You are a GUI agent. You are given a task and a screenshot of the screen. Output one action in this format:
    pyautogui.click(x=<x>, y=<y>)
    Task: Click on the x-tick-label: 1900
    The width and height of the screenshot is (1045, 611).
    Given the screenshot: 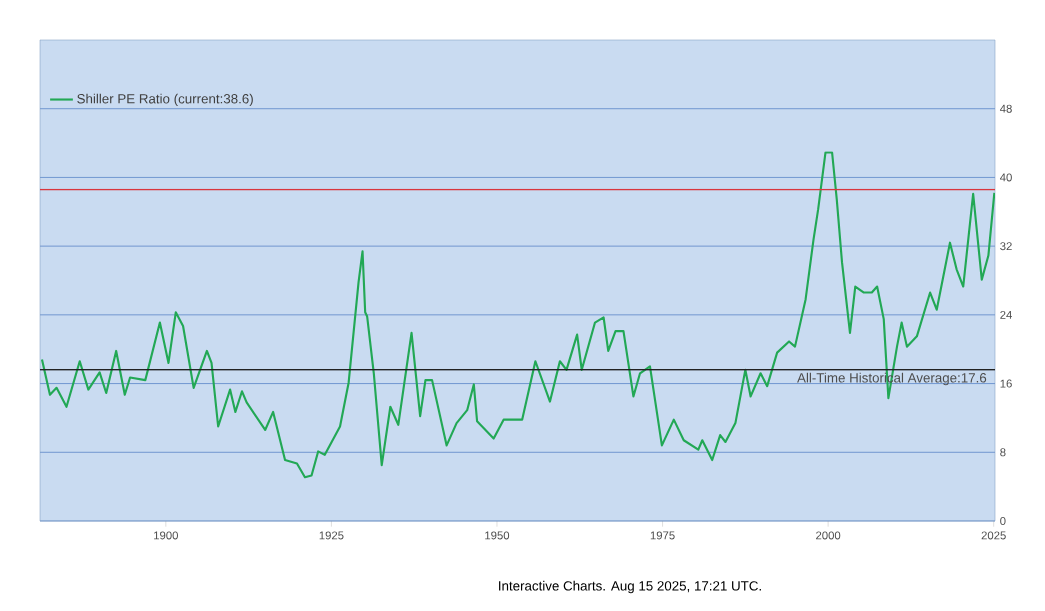 What is the action you would take?
    pyautogui.click(x=166, y=535)
    